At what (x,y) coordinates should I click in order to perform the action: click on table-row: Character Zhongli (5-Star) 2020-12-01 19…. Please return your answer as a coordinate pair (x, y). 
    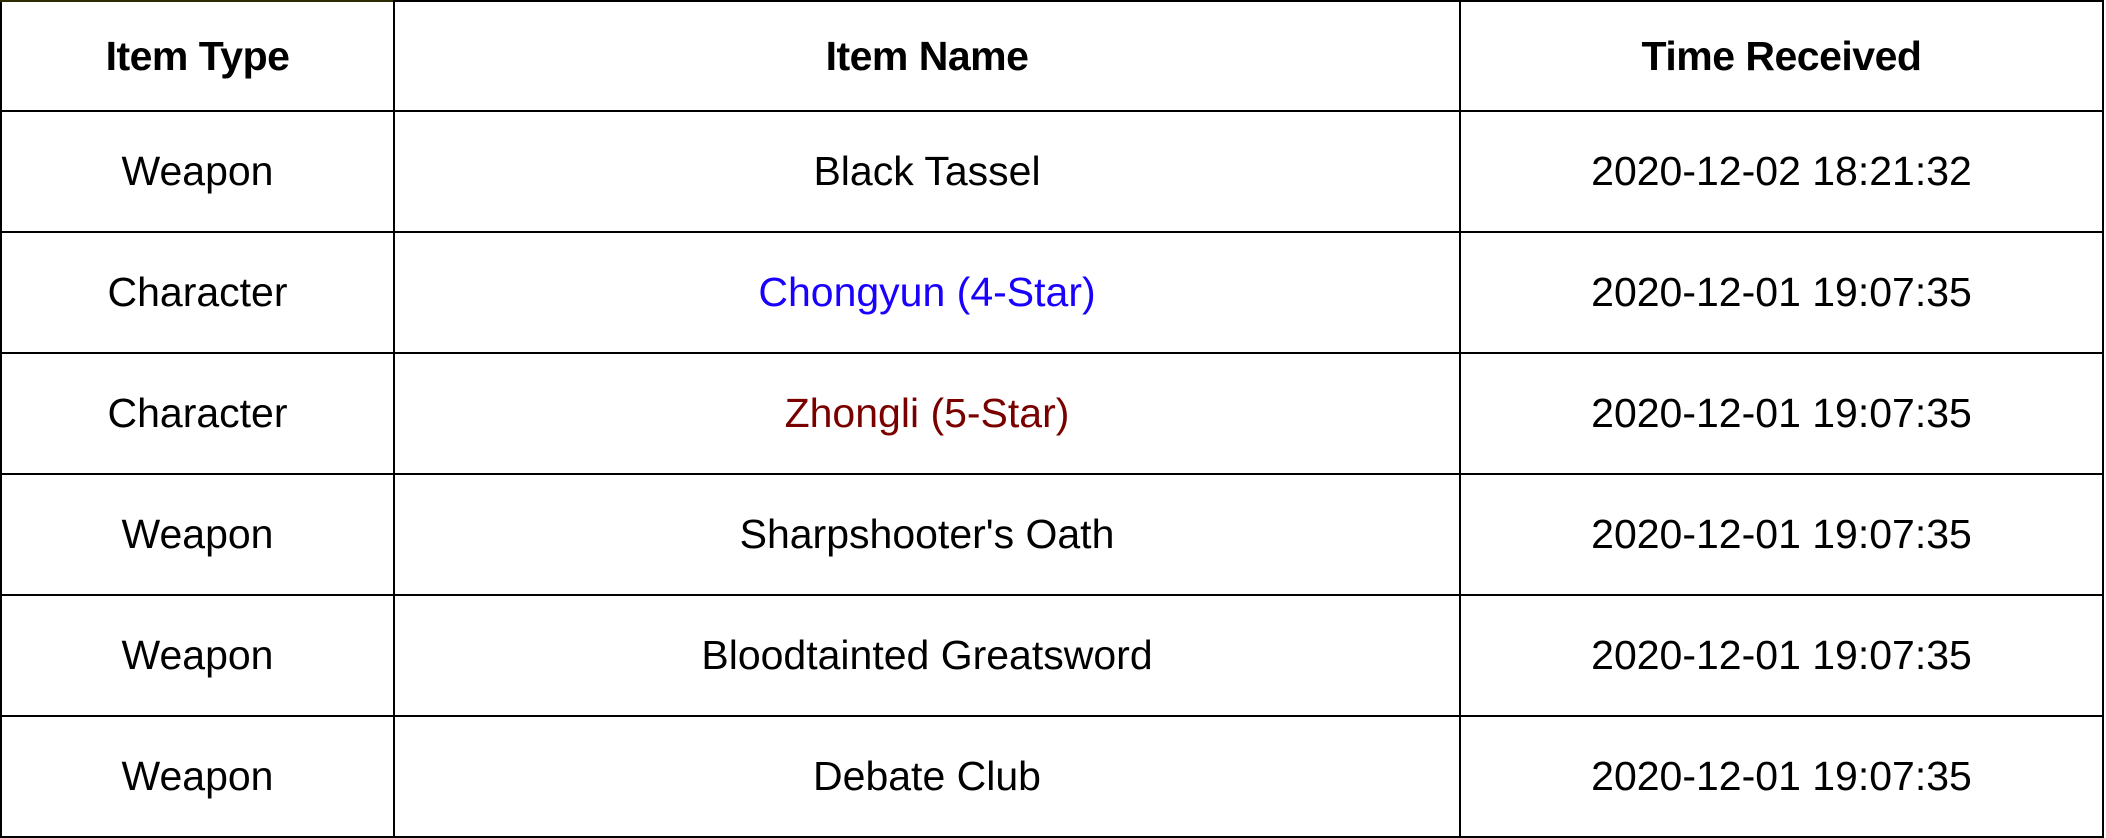
    Looking at the image, I should click on (1052, 413).